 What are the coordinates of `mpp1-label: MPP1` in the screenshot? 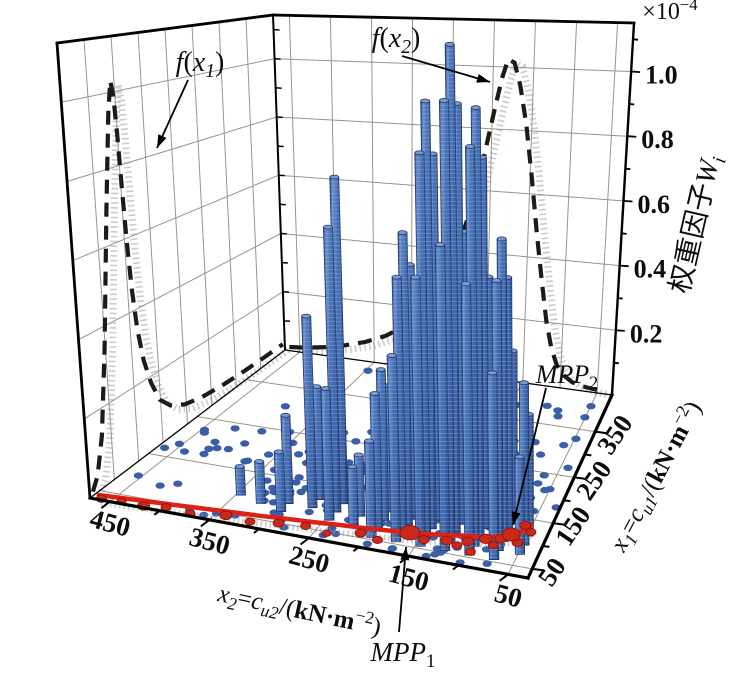 It's located at (403, 654).